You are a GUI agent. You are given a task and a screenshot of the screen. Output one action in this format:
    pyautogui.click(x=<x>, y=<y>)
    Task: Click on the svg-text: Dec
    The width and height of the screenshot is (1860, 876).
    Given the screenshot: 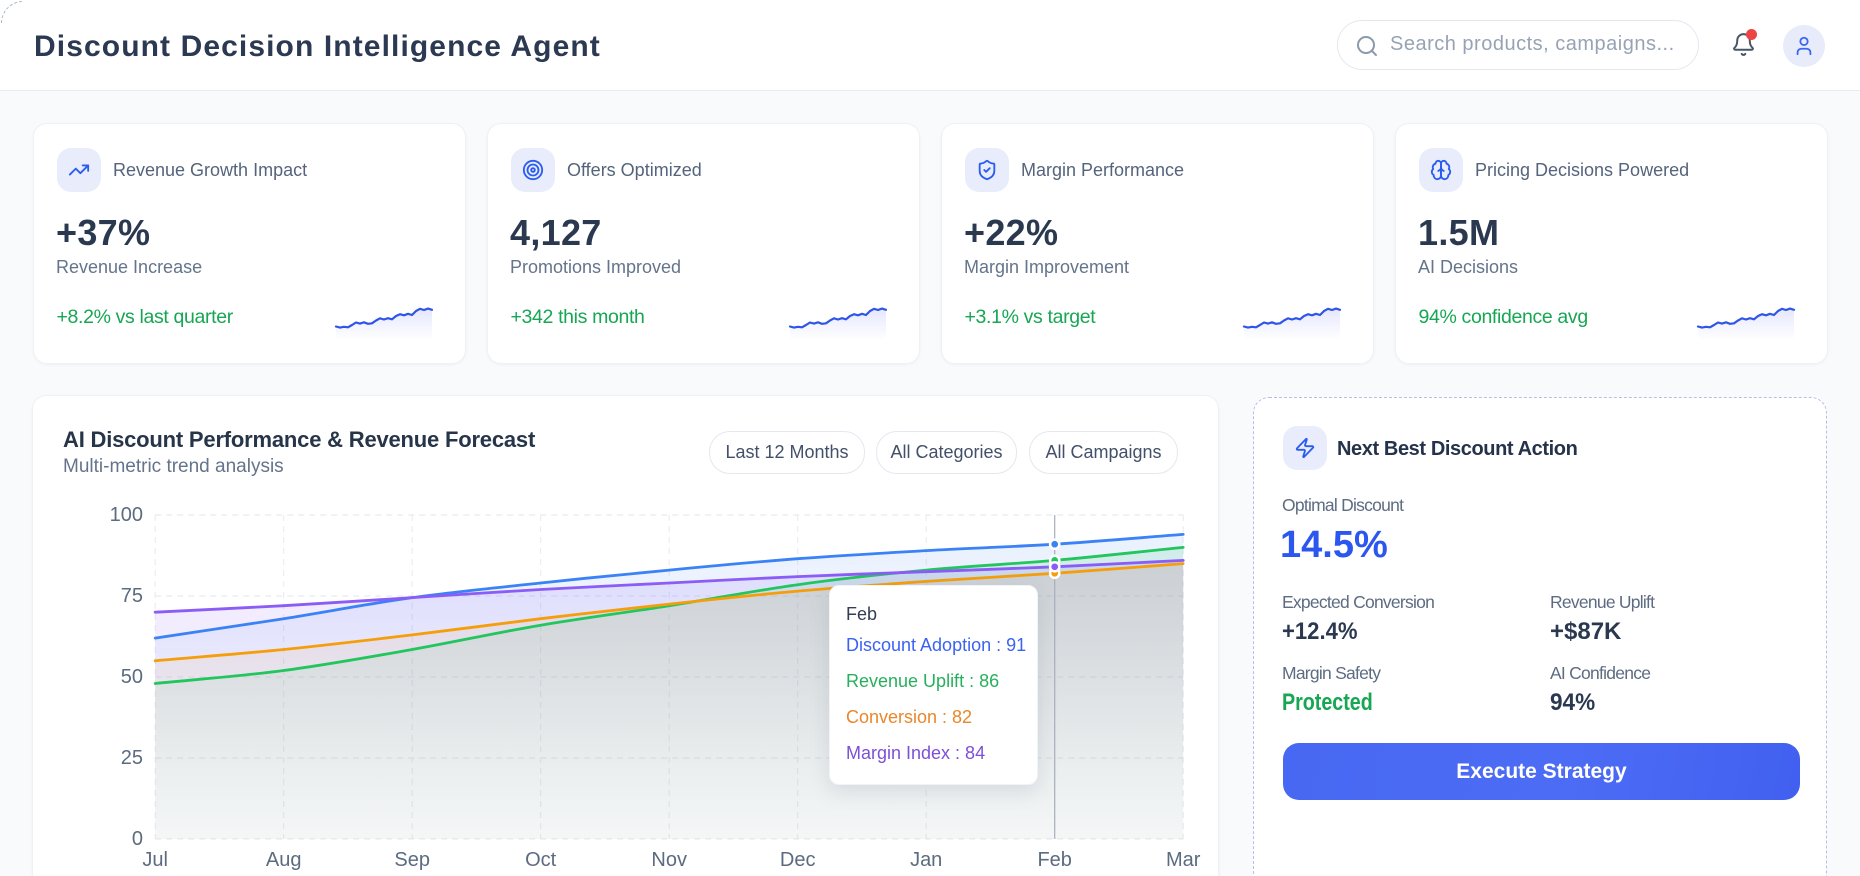 What is the action you would take?
    pyautogui.click(x=798, y=860)
    